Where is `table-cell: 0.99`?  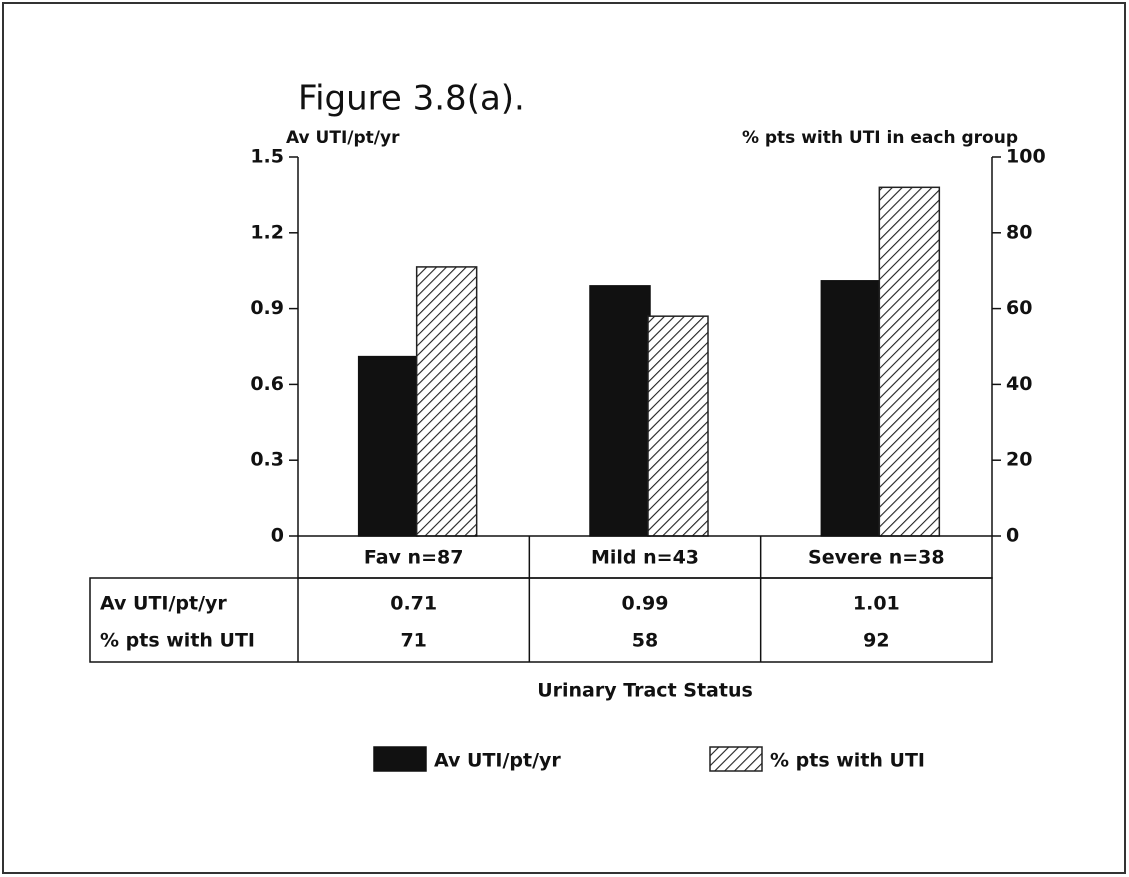
table-cell: 0.99 is located at coordinates (645, 604).